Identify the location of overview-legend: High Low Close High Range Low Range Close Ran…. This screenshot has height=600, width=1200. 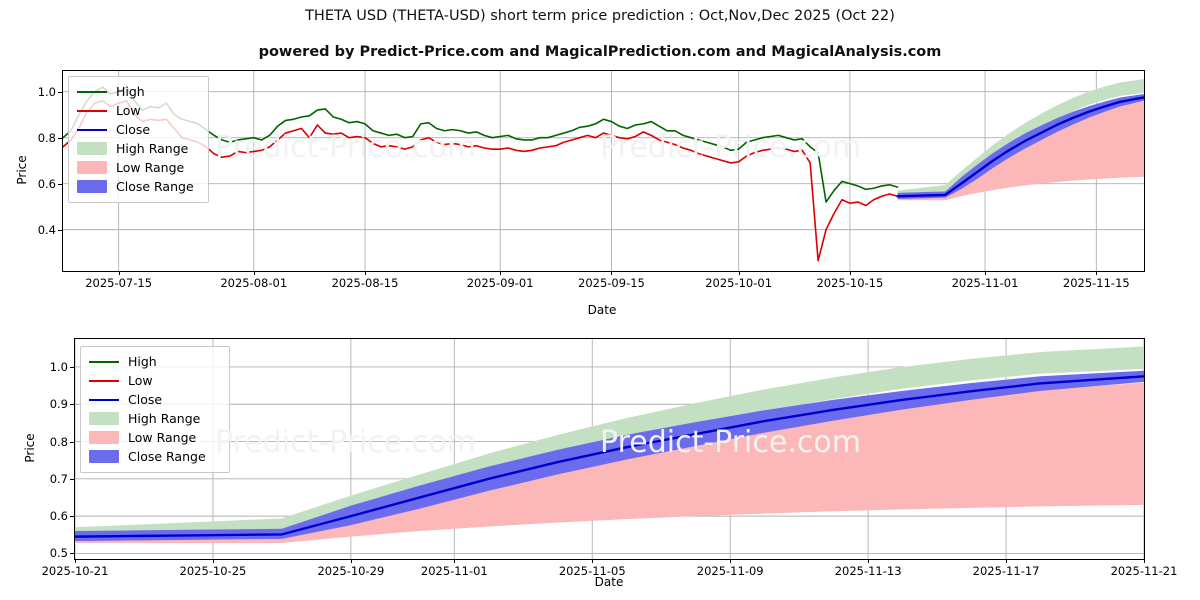
(138, 139).